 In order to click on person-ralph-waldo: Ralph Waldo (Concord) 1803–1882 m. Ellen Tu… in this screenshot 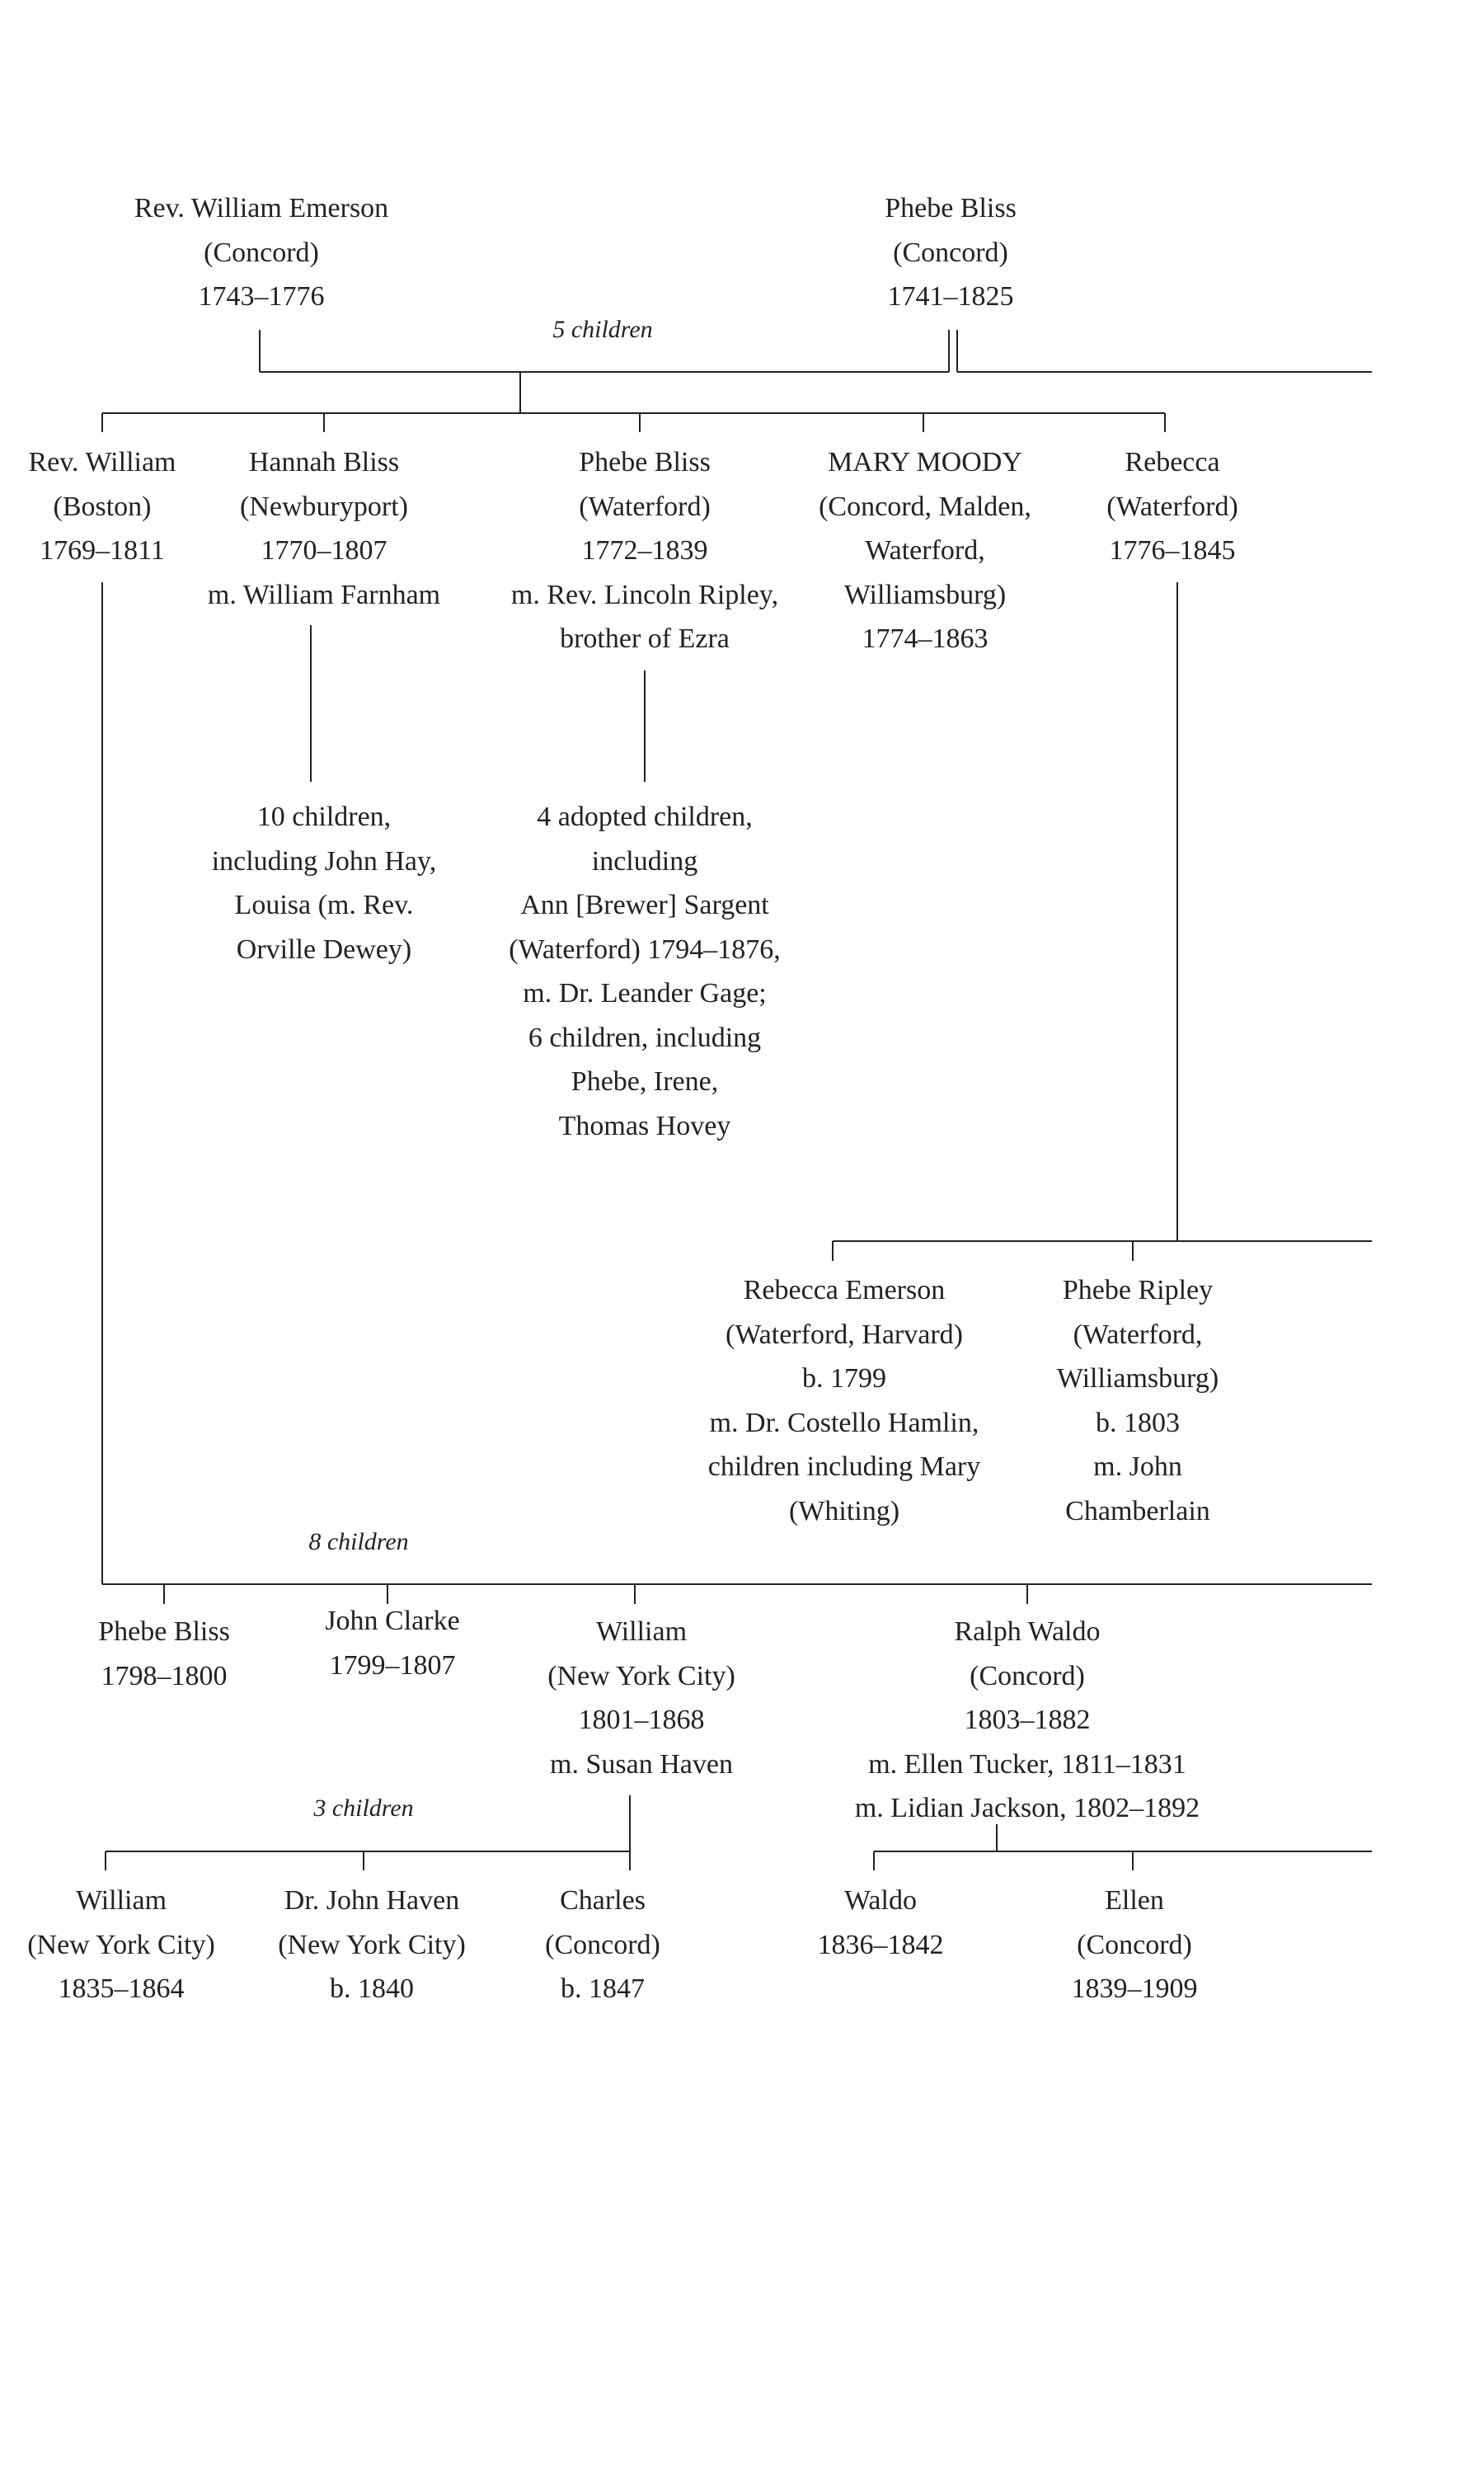, I will do `click(1027, 1720)`.